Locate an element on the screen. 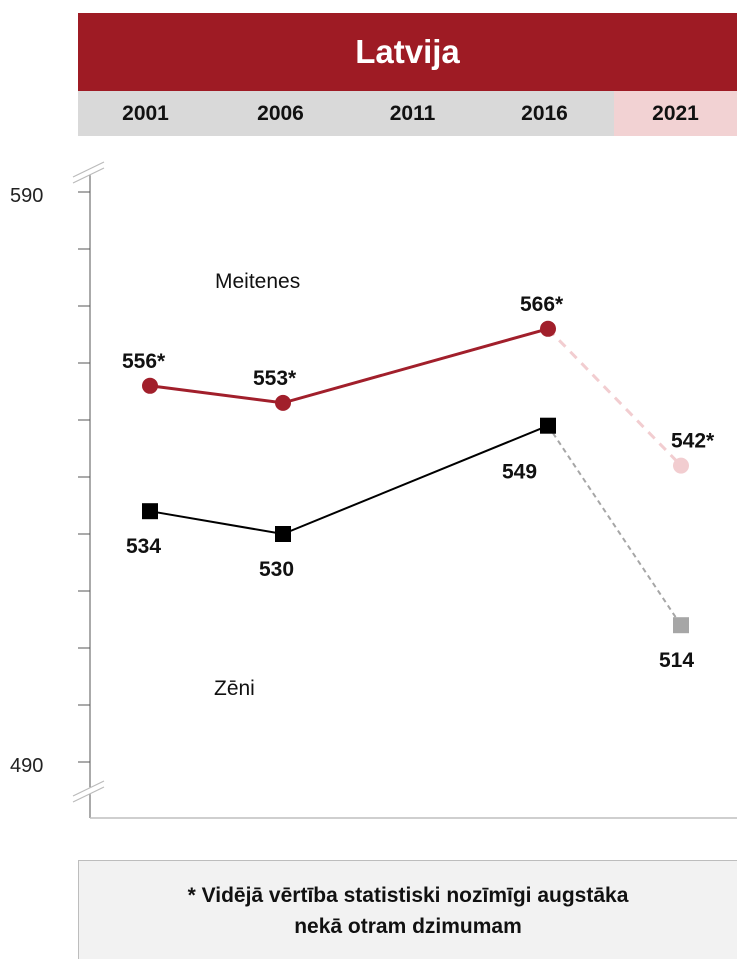  data-point-0-2016 is located at coordinates (548, 328).